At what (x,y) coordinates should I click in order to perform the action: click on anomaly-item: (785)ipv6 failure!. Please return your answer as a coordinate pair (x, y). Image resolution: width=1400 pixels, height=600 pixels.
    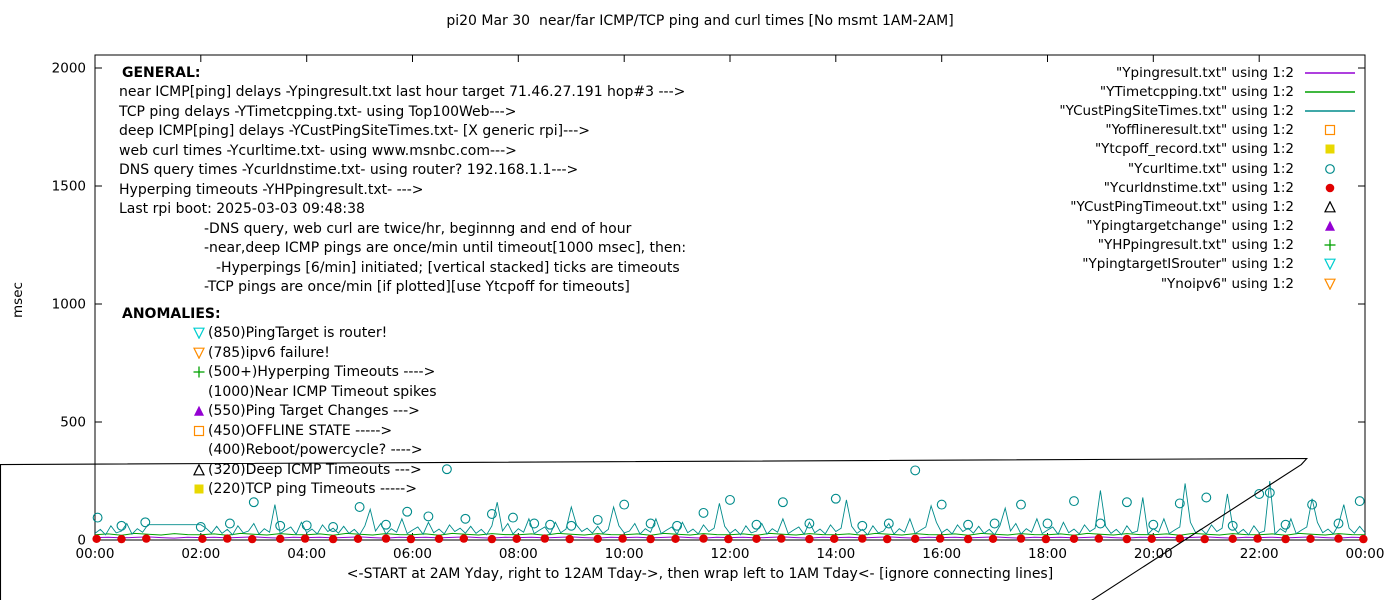
    Looking at the image, I should click on (402, 353).